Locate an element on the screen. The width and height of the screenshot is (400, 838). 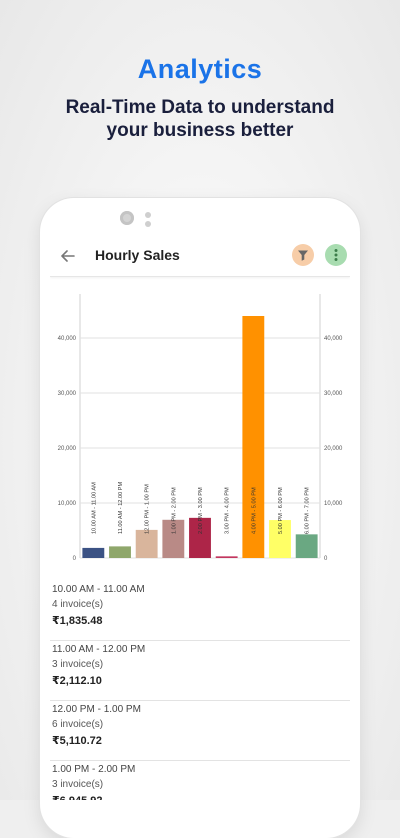
arrow-left-icon is located at coordinates (68, 256).